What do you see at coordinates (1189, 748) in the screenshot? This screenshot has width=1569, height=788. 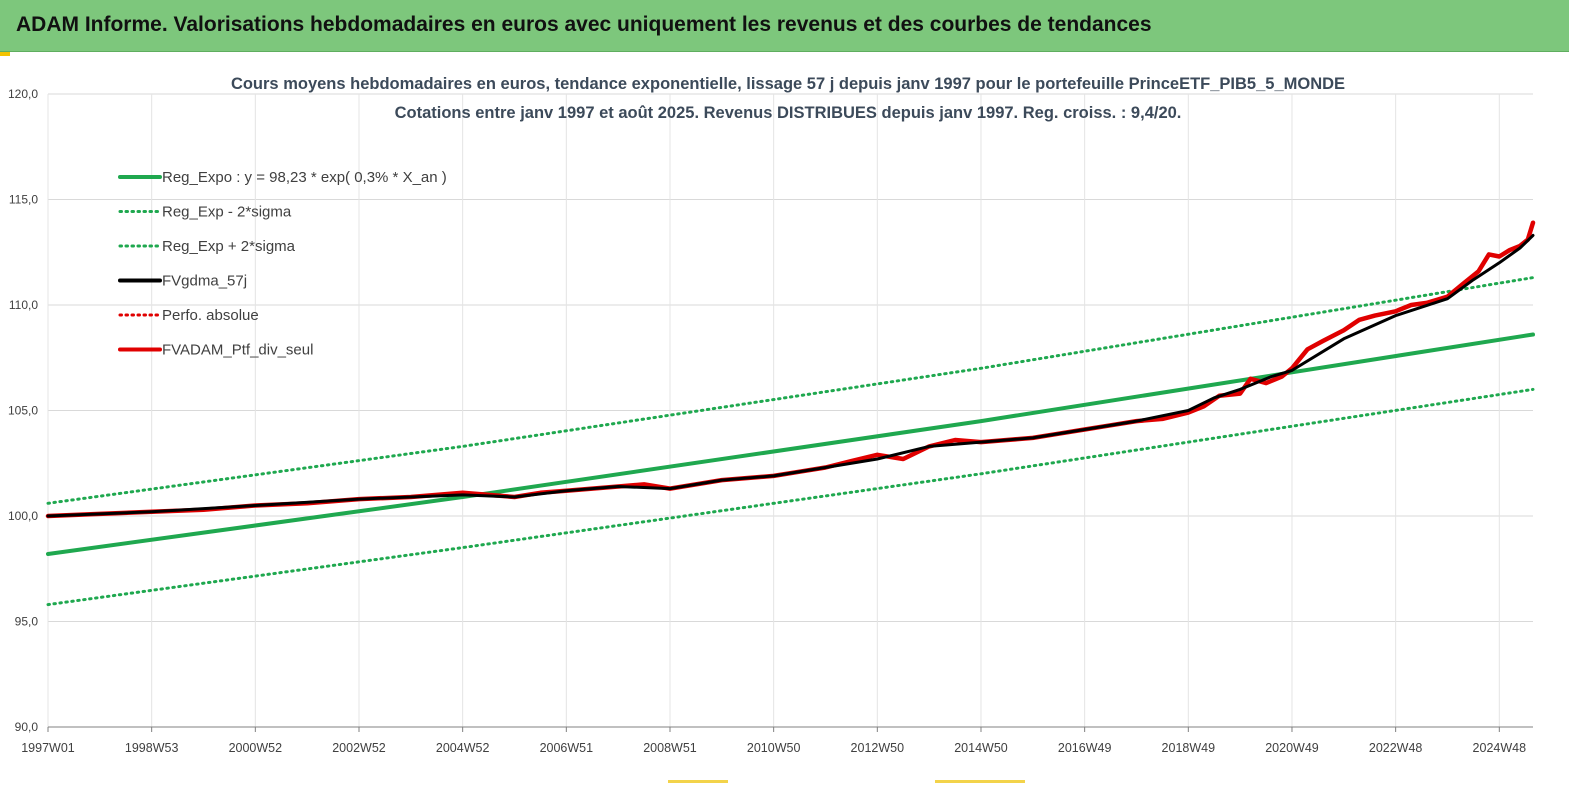 I see `x-tick-label-11: 2018W49` at bounding box center [1189, 748].